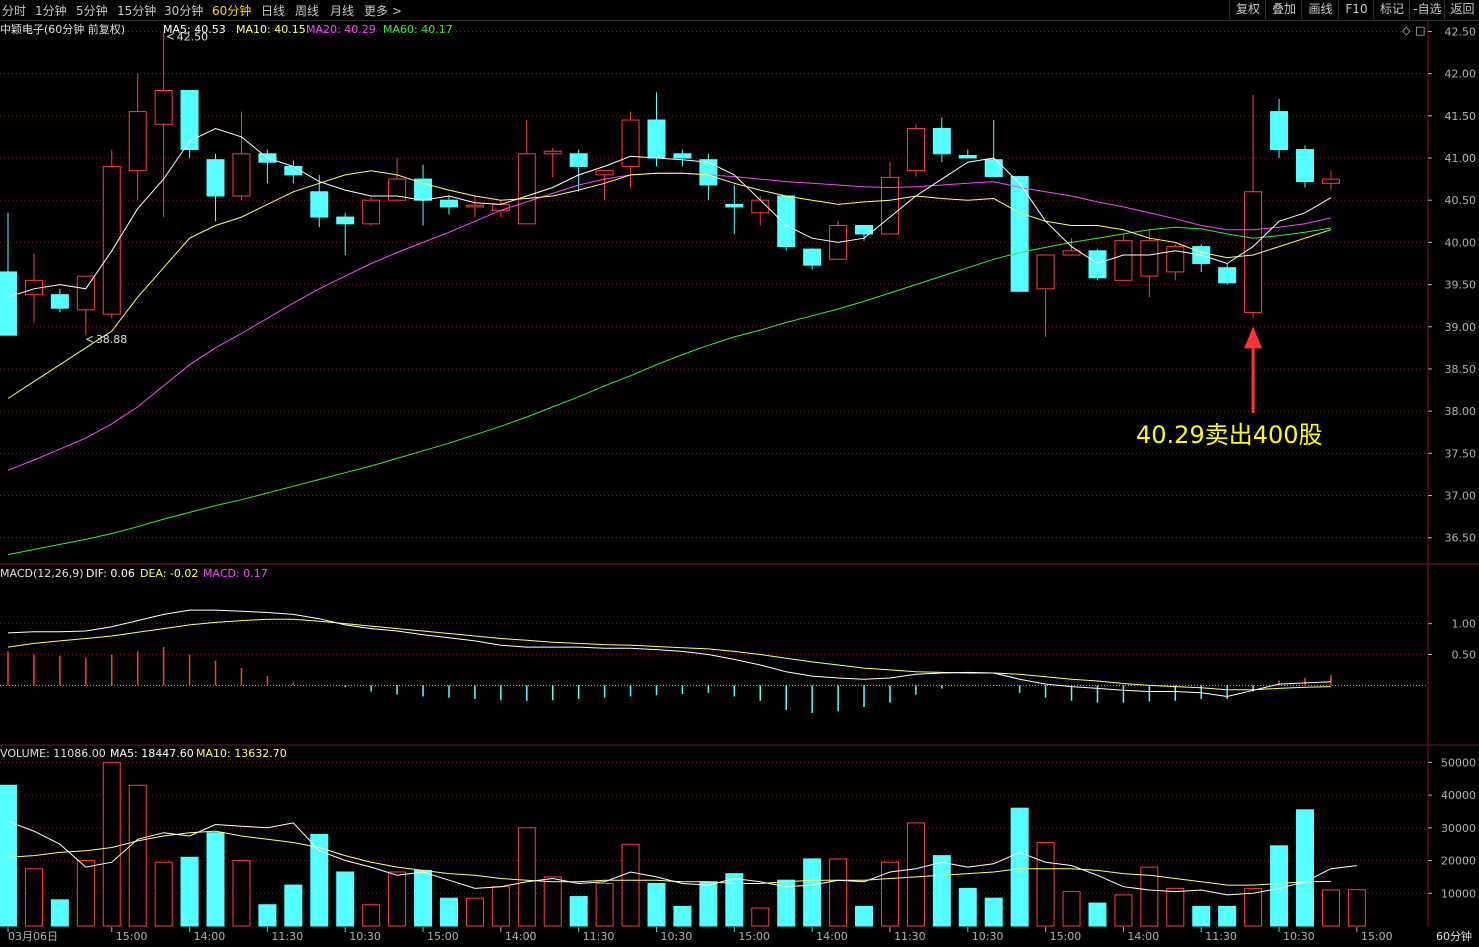  What do you see at coordinates (1320, 9) in the screenshot?
I see `toolbar-button-2: 画线` at bounding box center [1320, 9].